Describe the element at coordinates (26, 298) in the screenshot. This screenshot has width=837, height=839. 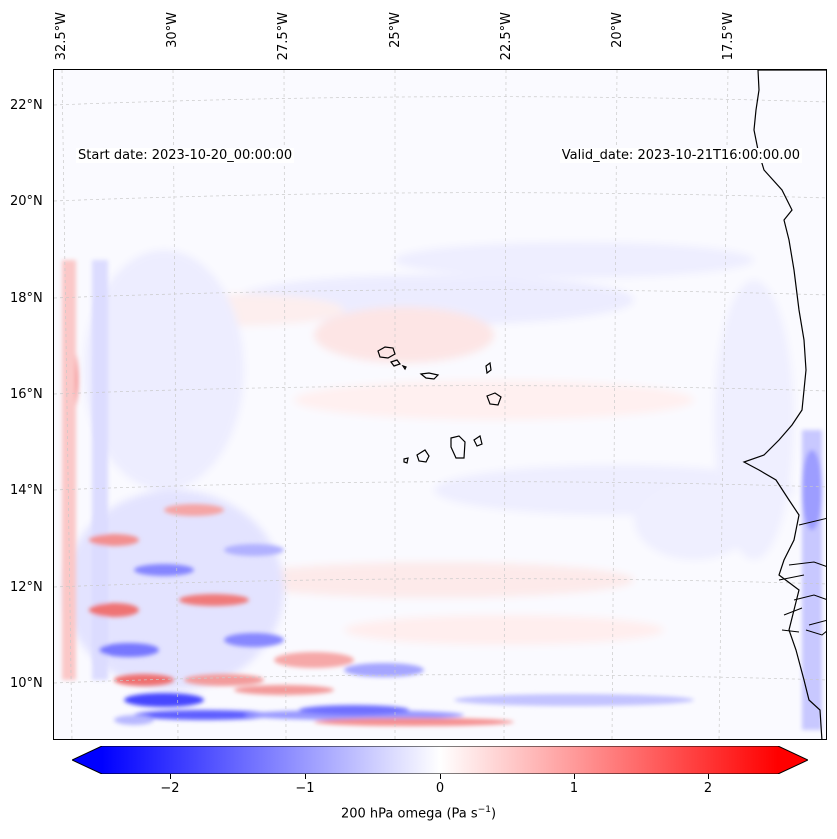
I see `lat-label: 18°N` at that location.